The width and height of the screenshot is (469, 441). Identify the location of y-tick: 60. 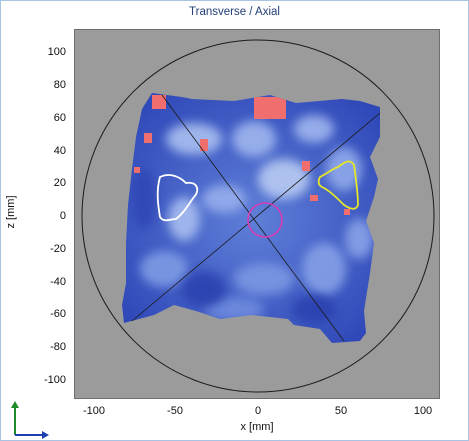
(59, 118).